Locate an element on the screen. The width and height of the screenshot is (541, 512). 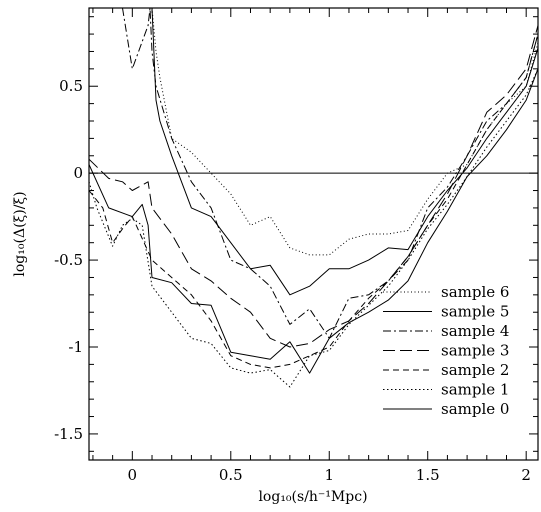
legend-label-sample-0: sample 0 is located at coordinates (475, 409).